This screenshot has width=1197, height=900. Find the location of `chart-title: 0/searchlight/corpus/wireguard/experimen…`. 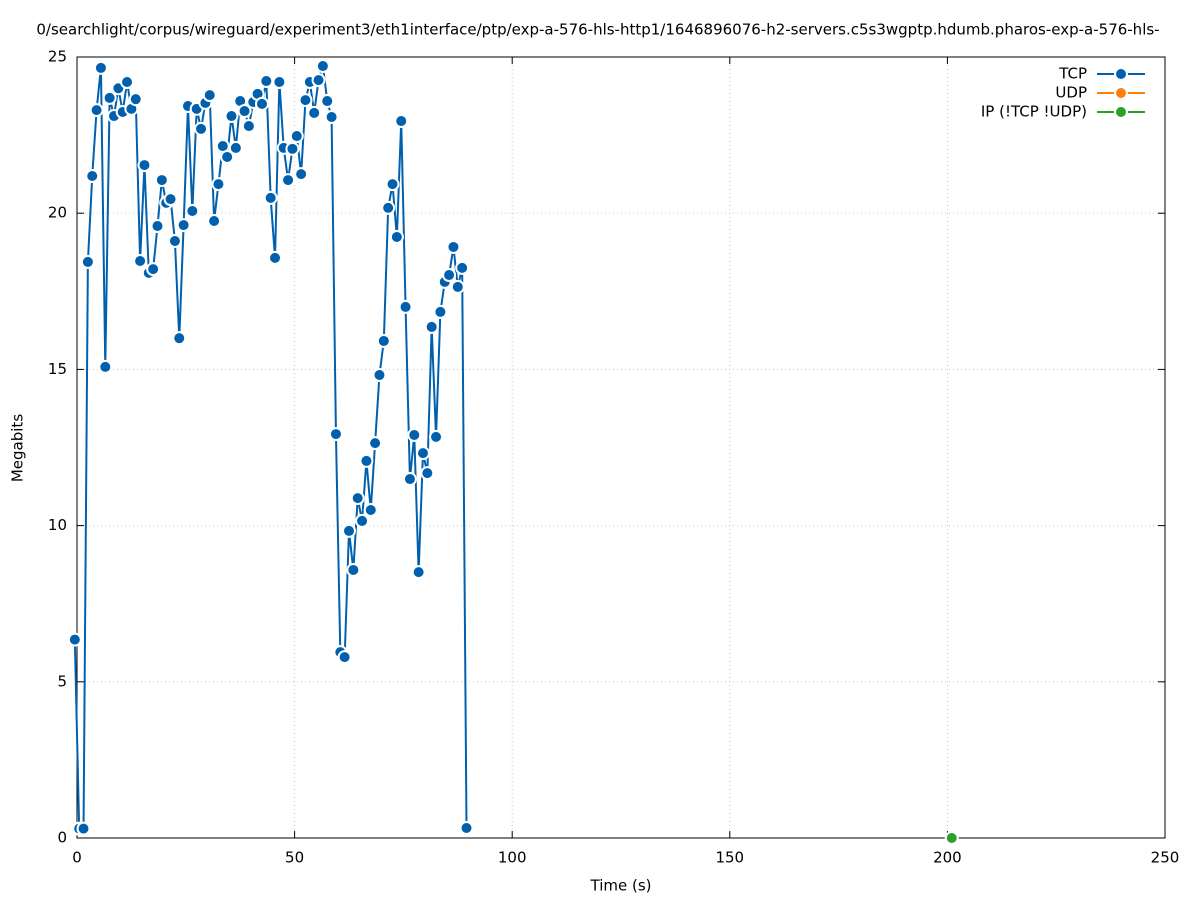

chart-title: 0/searchlight/corpus/wireguard/experimen… is located at coordinates (597, 30).